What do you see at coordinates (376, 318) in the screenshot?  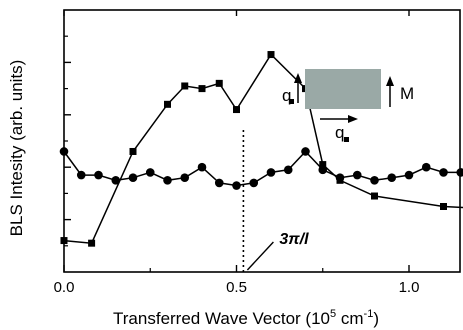 I see `x-axis-title-end: )` at bounding box center [376, 318].